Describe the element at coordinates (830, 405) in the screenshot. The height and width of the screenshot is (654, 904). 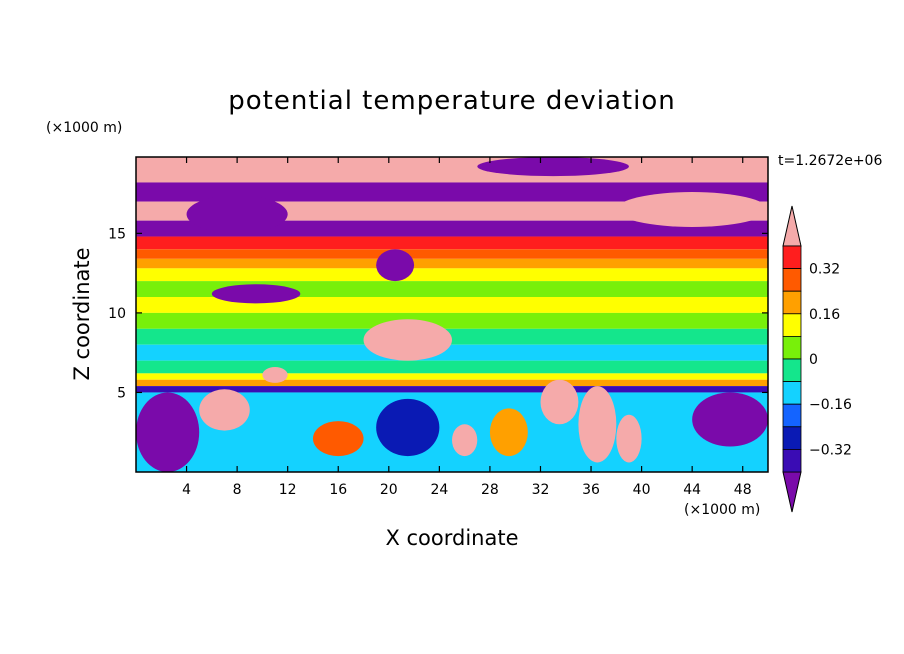
I see `colorbar-label-3: −0.16` at that location.